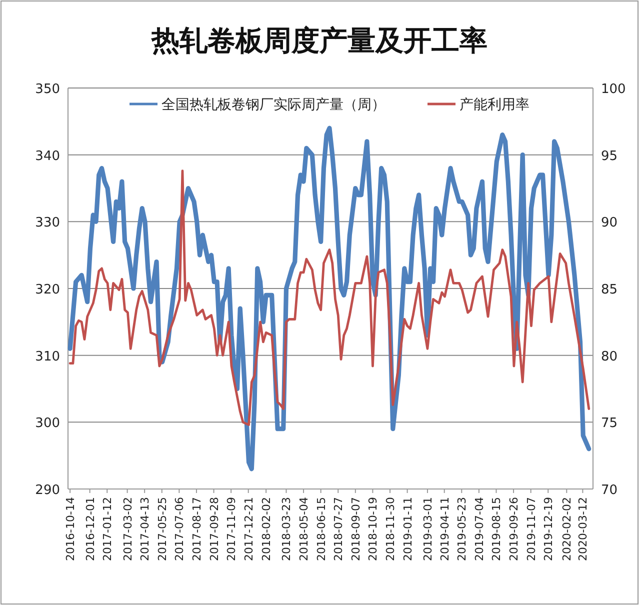  I want to click on y2-tick-label: 85, so click(609, 290).